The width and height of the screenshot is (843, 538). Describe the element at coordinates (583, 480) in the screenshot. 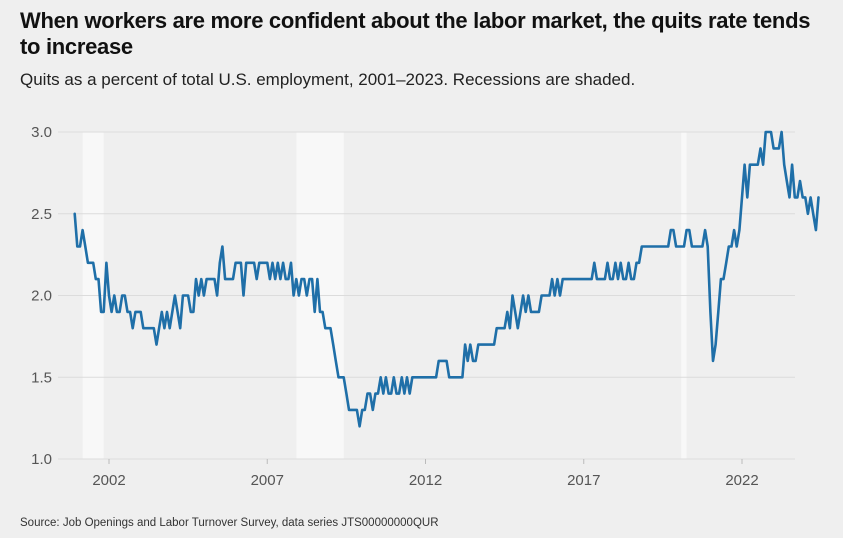

I see `x-tick-label: 2017` at that location.